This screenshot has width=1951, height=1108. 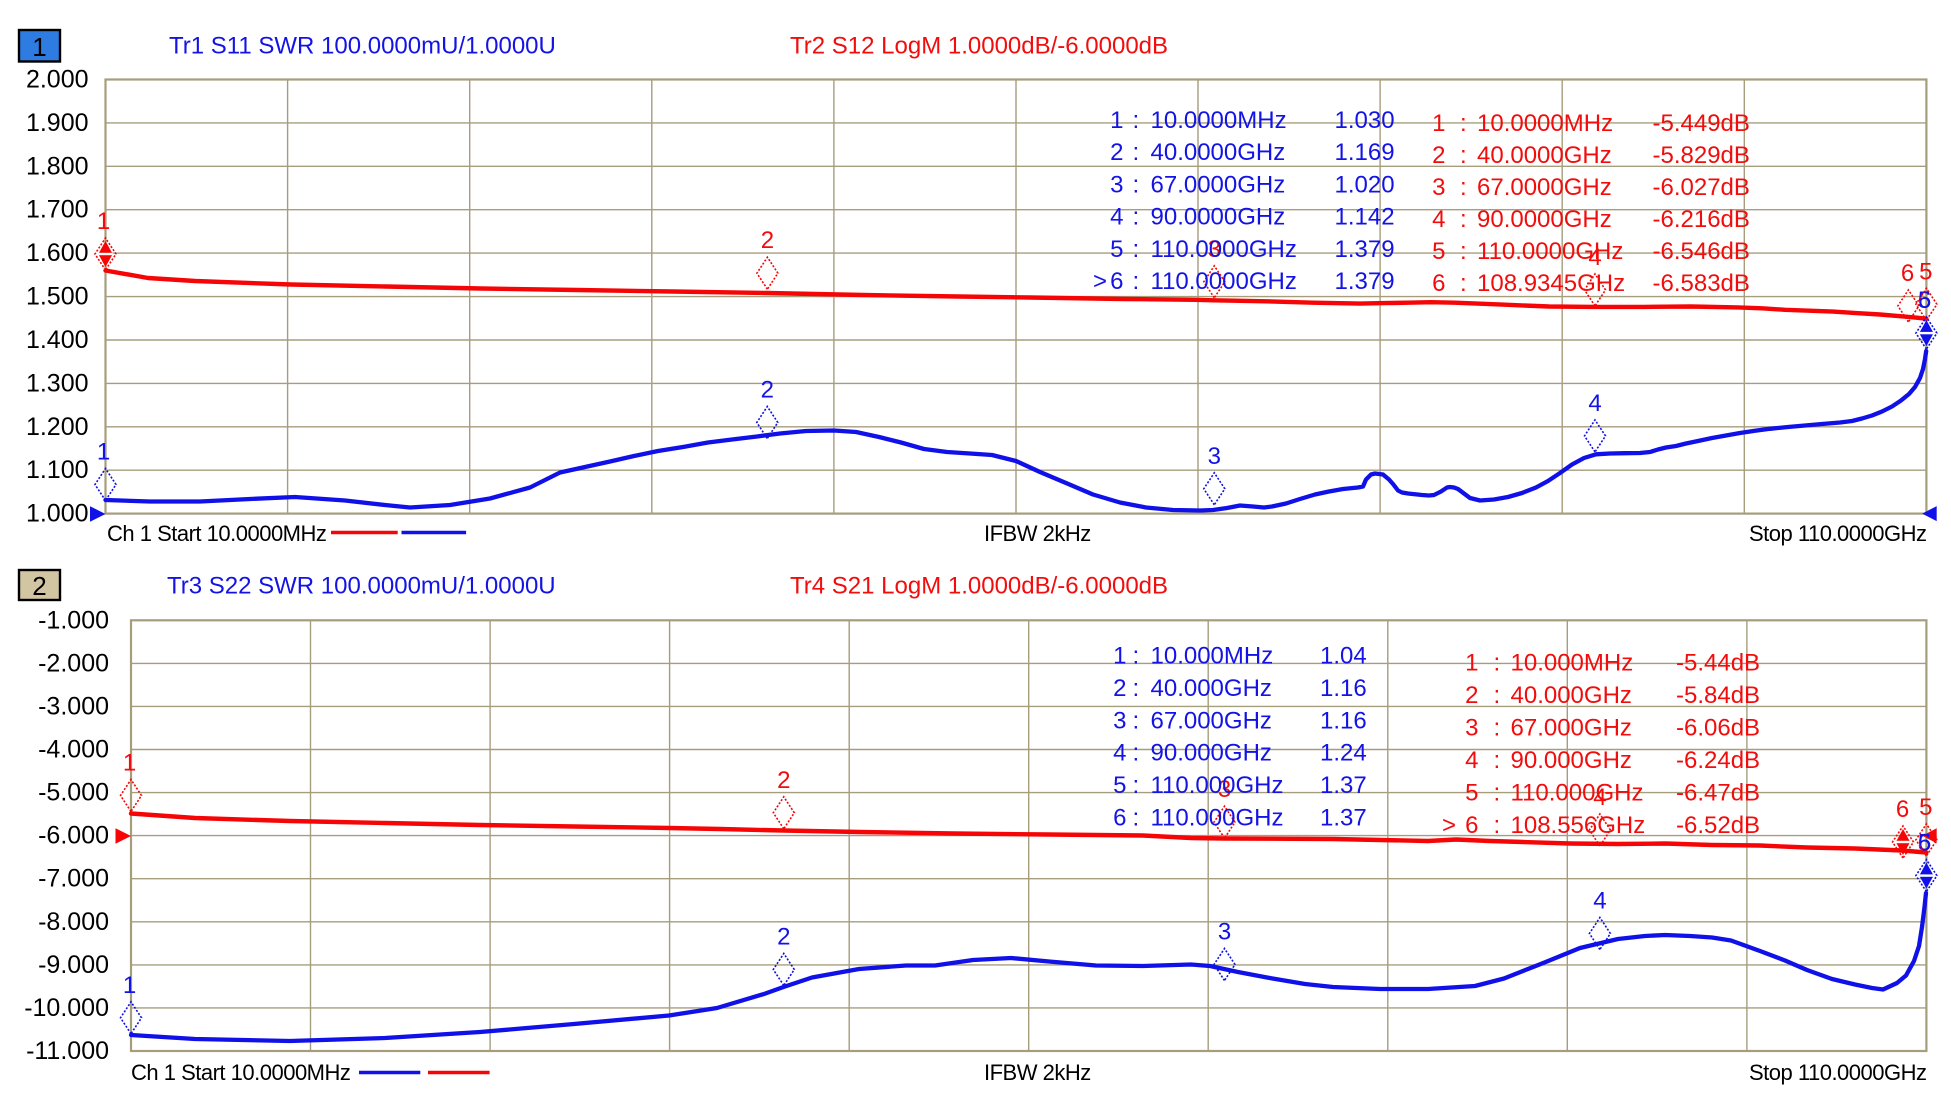 What do you see at coordinates (57, 514) in the screenshot?
I see `svg-text: 1.000` at bounding box center [57, 514].